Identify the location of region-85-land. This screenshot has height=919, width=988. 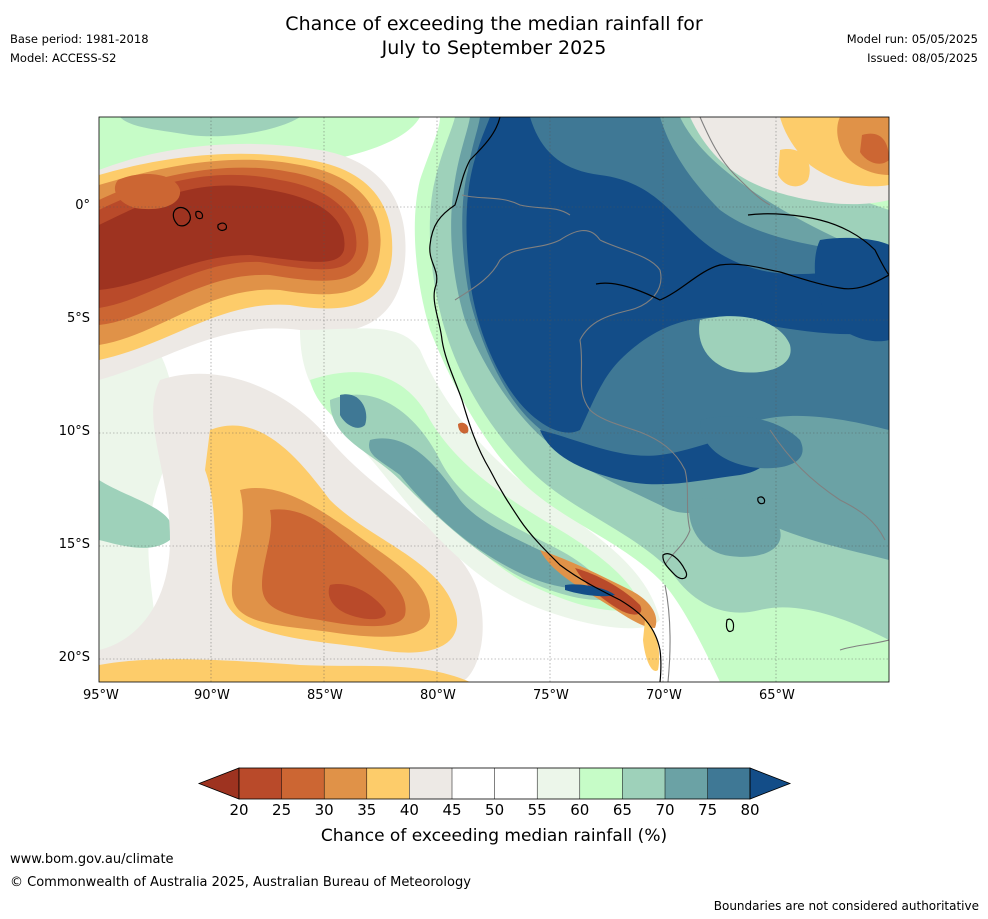
(677, 275).